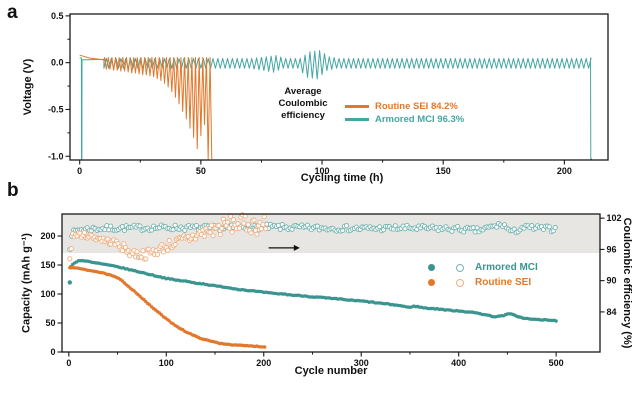  What do you see at coordinates (460, 282) in the screenshot?
I see `routine-sei-open-dot` at bounding box center [460, 282].